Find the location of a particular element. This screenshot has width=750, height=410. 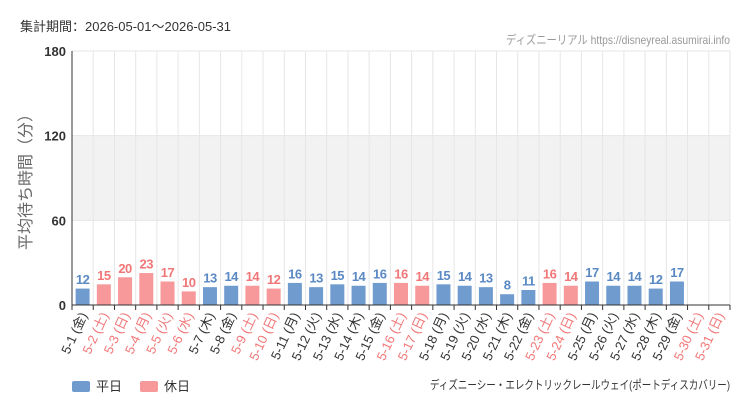

y-tick-label: 120 is located at coordinates (55, 136).